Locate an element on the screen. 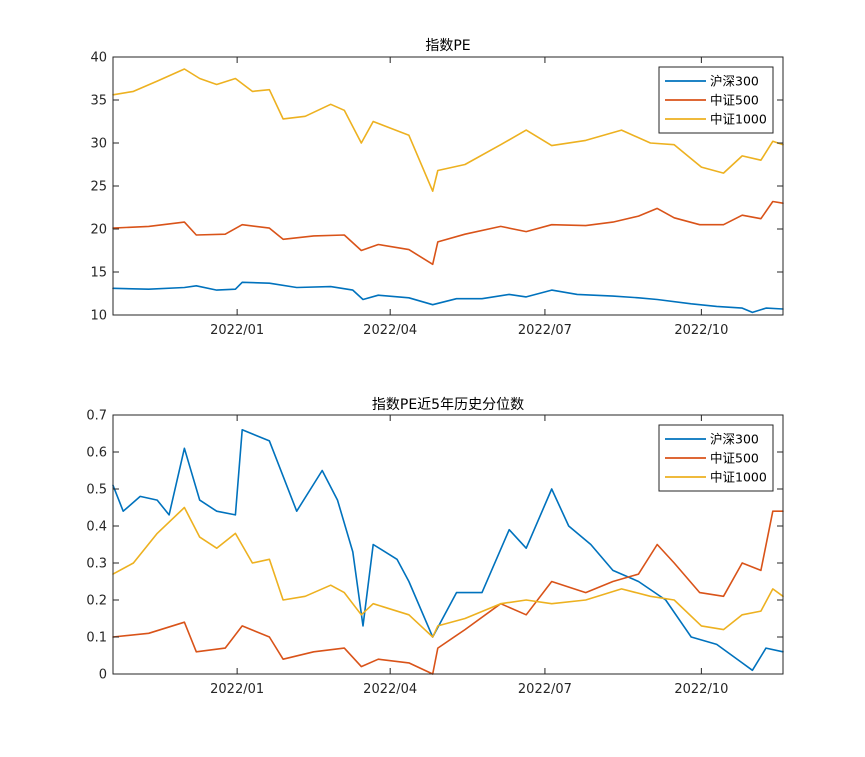 This screenshot has height=757, width=865. chart-title: 指数PE is located at coordinates (447, 46).